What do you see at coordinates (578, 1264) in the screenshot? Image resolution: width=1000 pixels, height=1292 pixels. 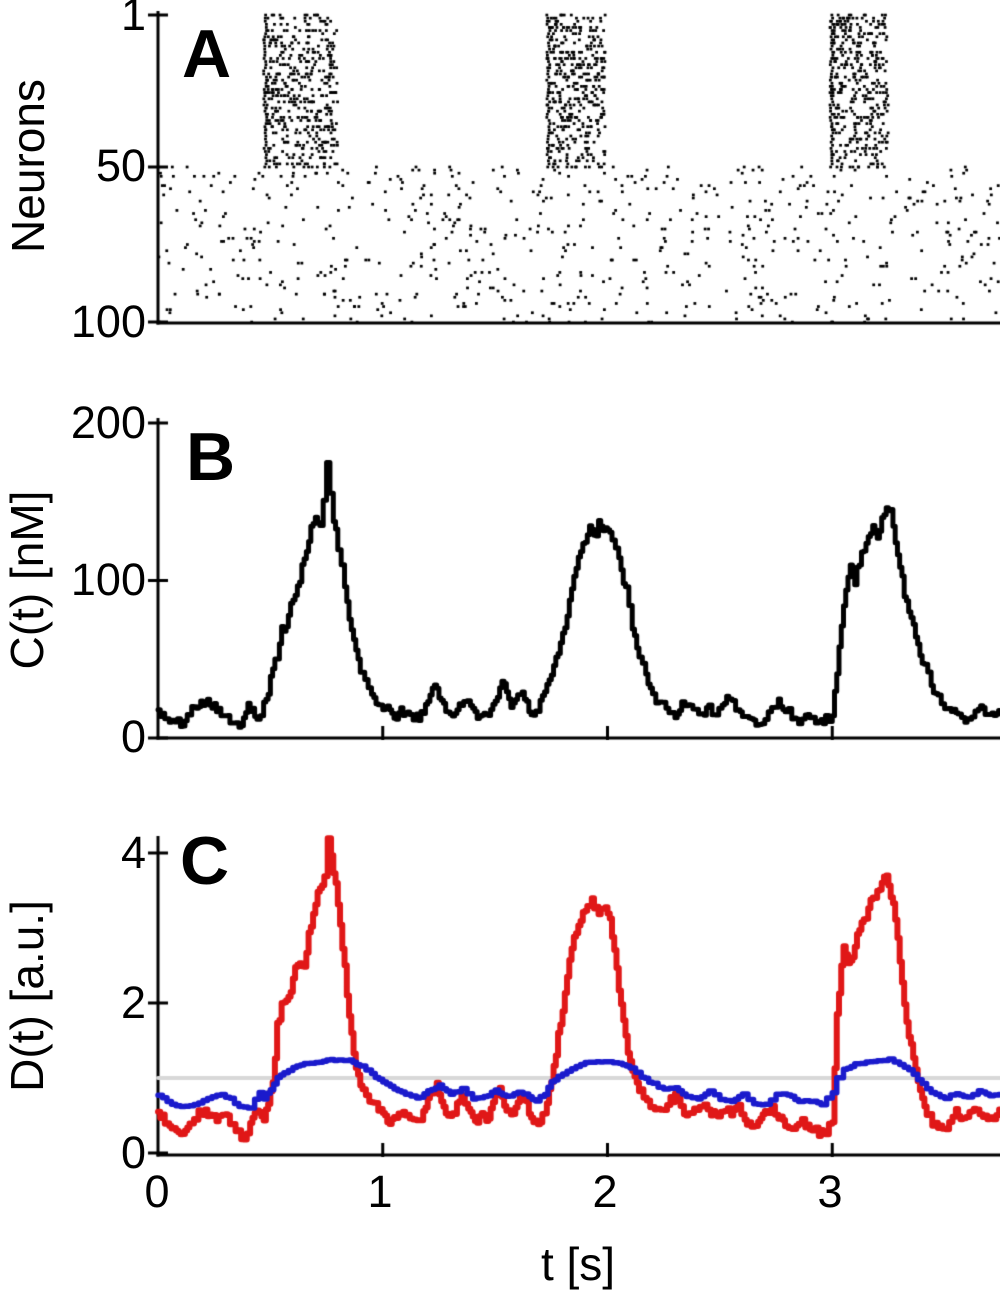 I see `x-axis-title: t [s]` at bounding box center [578, 1264].